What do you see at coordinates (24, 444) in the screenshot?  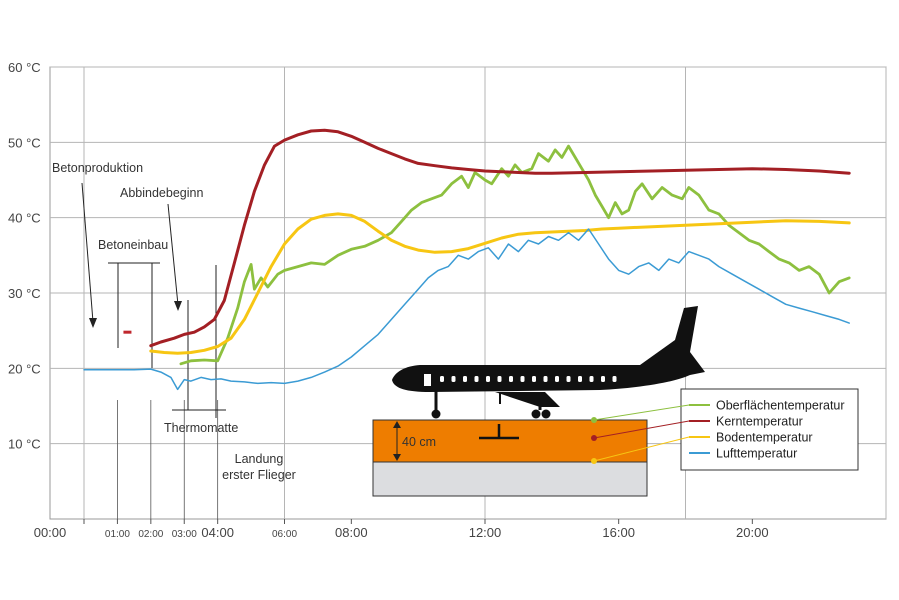 I see `y-tick-label-0: 10 °C` at bounding box center [24, 444].